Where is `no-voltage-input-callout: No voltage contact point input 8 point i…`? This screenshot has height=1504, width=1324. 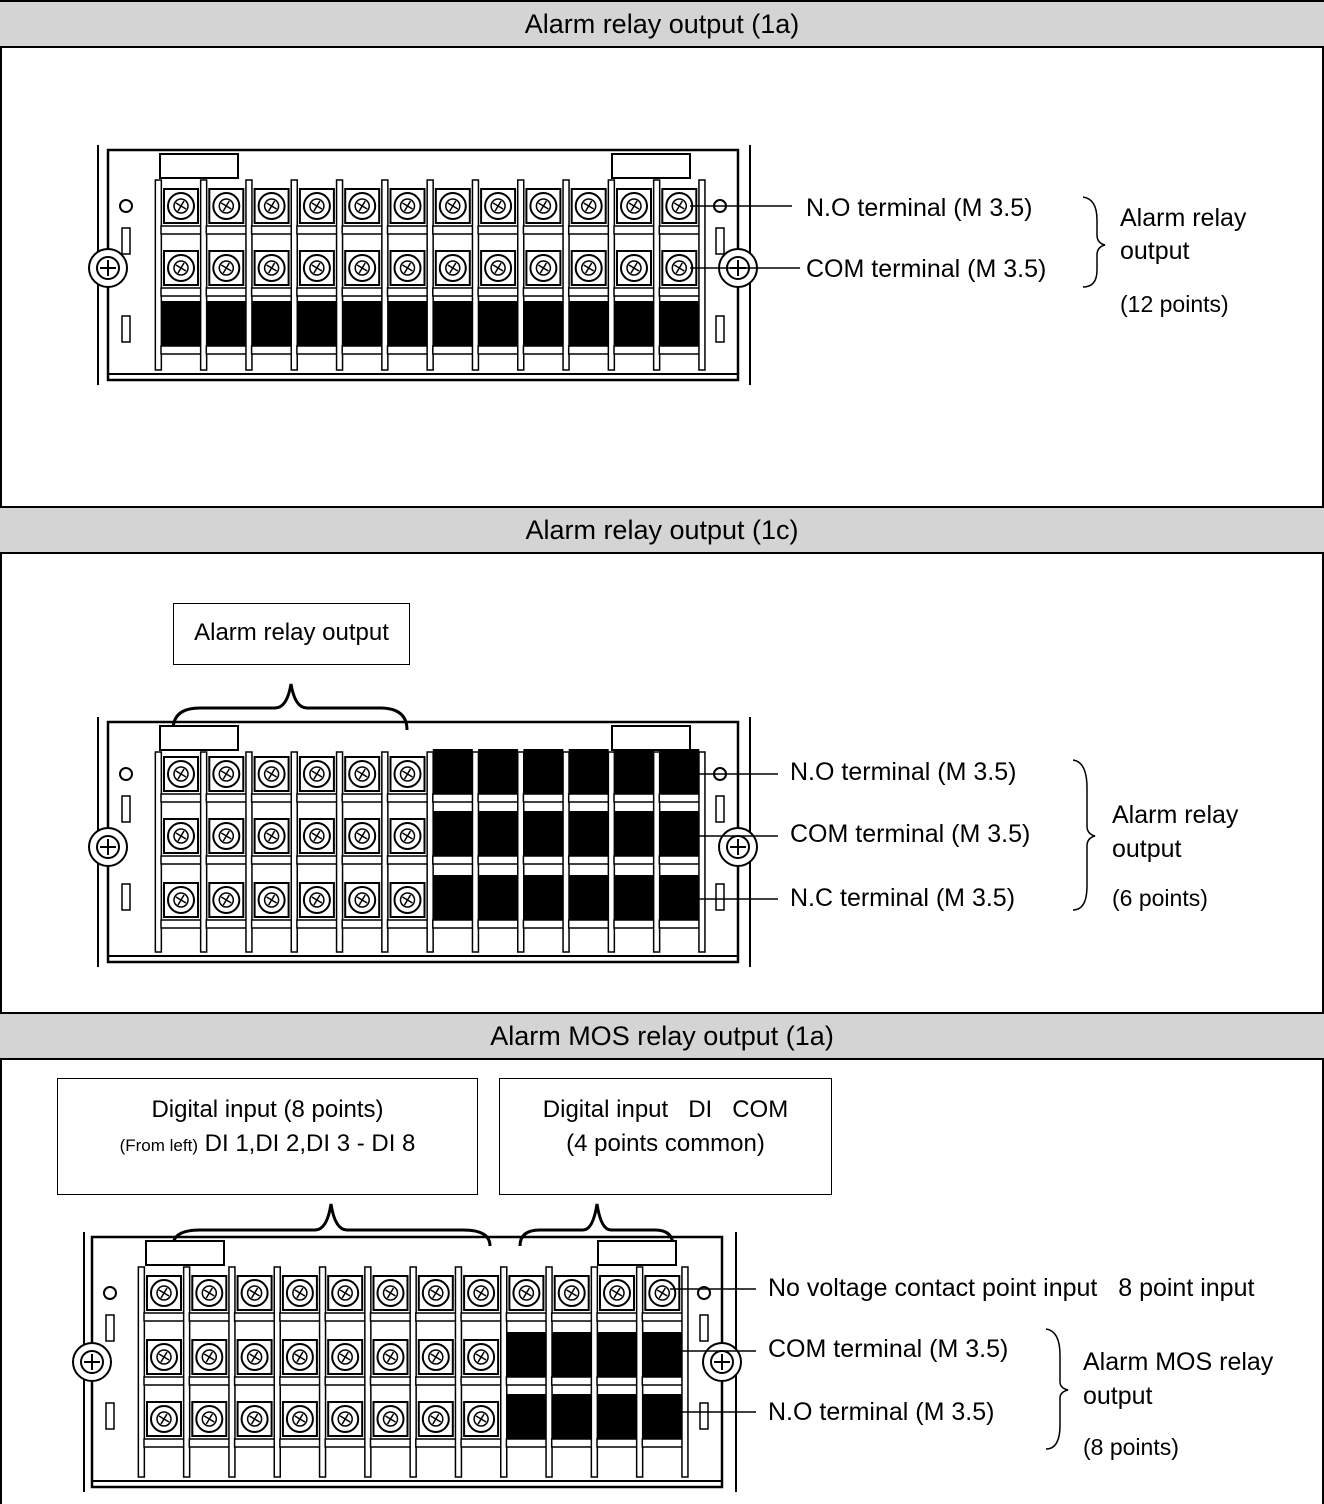
no-voltage-input-callout: No voltage contact point input 8 point i… is located at coordinates (1011, 1288).